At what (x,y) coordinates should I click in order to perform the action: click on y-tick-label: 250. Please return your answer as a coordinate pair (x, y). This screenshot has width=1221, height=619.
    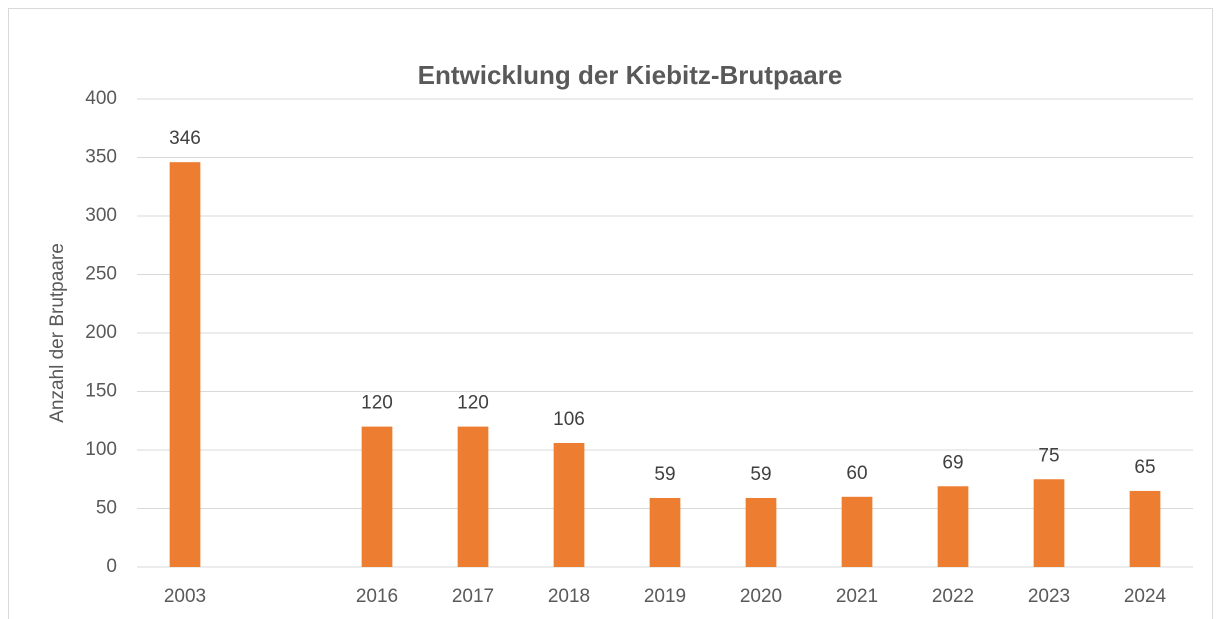
    Looking at the image, I should click on (101, 274).